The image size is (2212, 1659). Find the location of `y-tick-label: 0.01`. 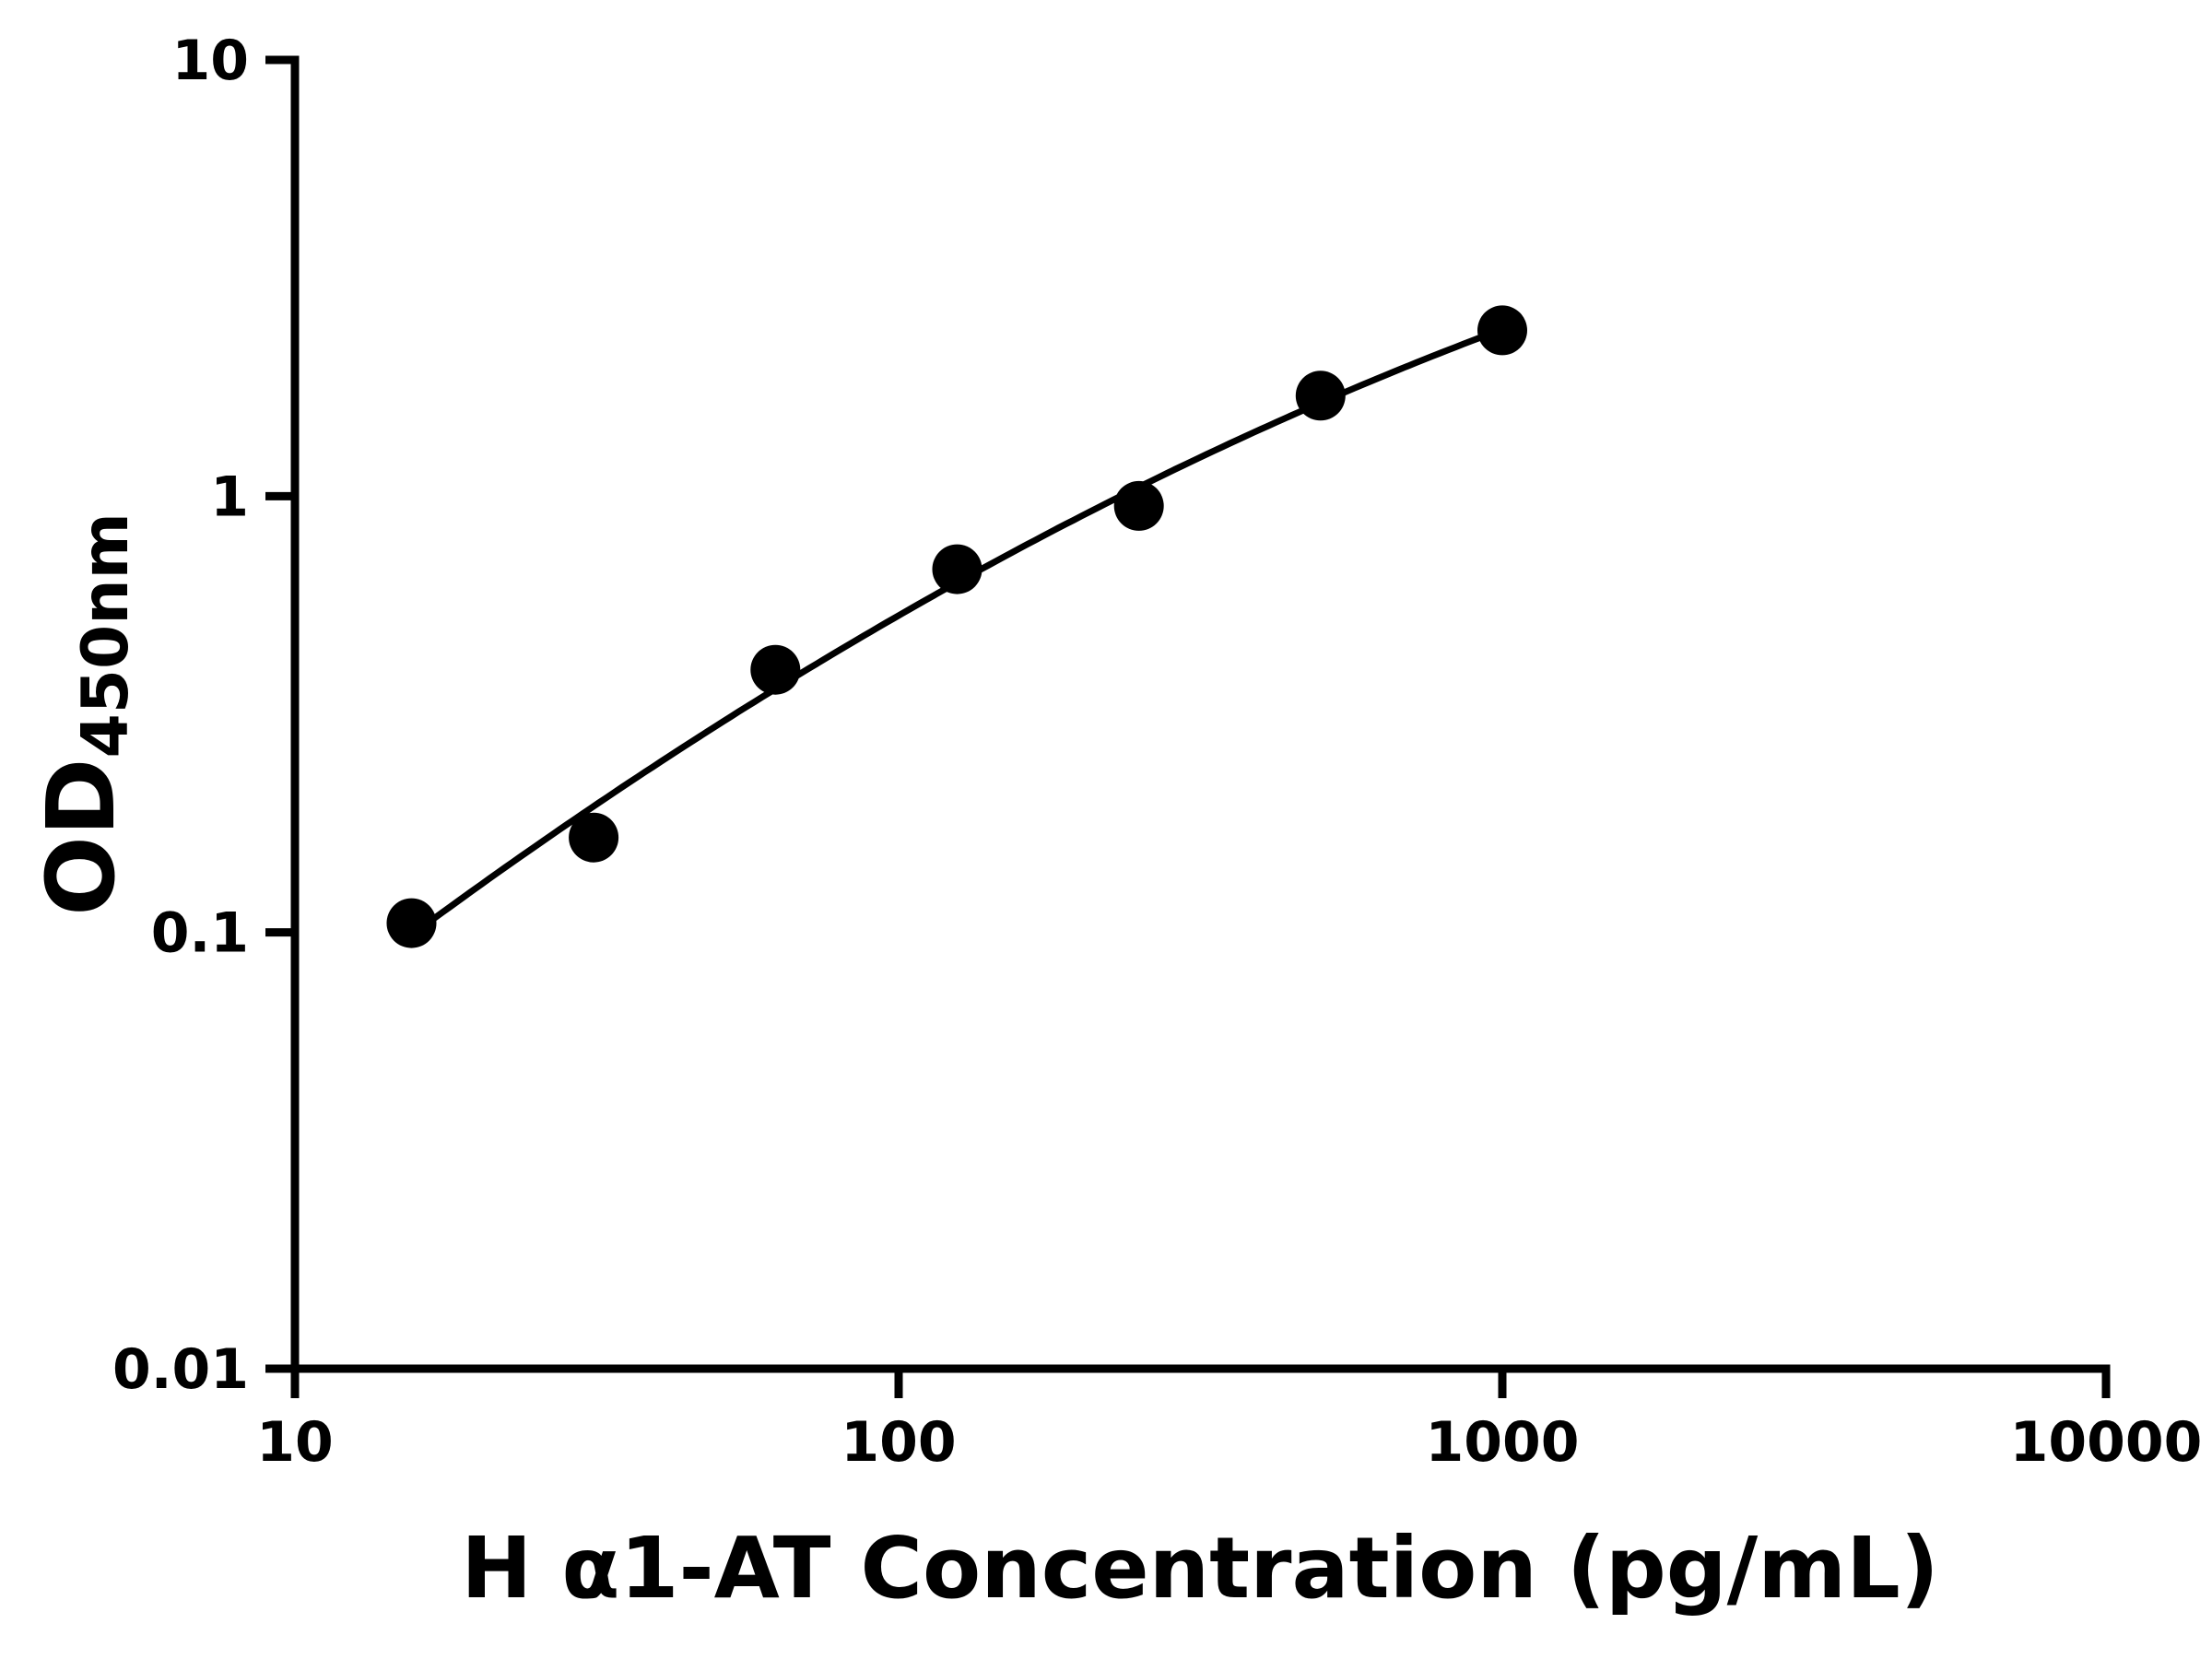

y-tick-label: 0.01 is located at coordinates (180, 1369).